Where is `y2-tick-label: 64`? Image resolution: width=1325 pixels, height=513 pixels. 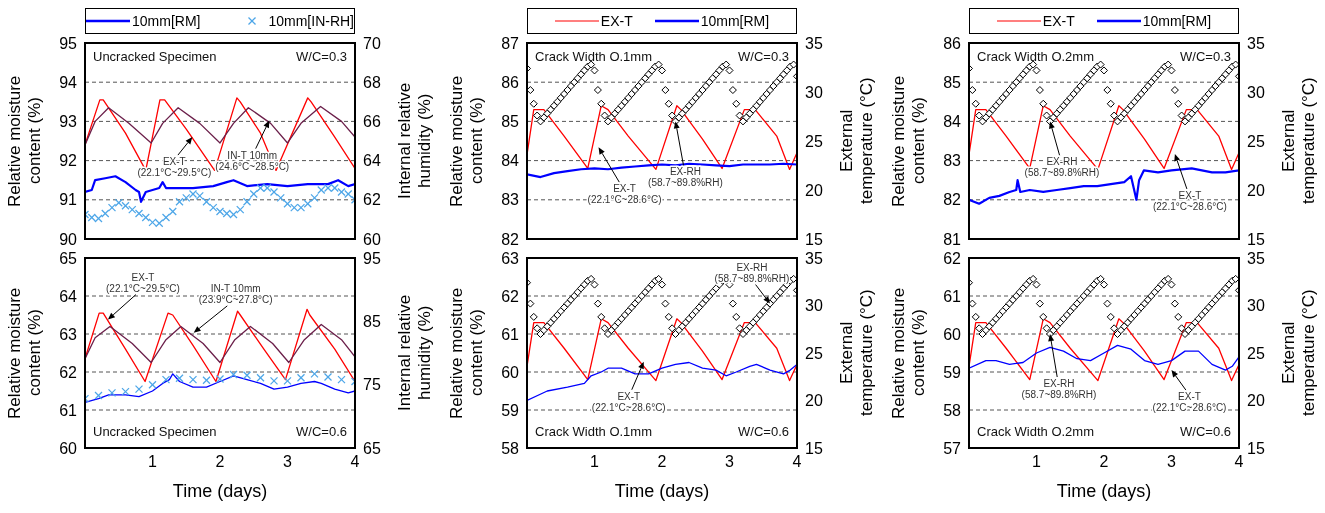 y2-tick-label: 64 is located at coordinates (372, 161).